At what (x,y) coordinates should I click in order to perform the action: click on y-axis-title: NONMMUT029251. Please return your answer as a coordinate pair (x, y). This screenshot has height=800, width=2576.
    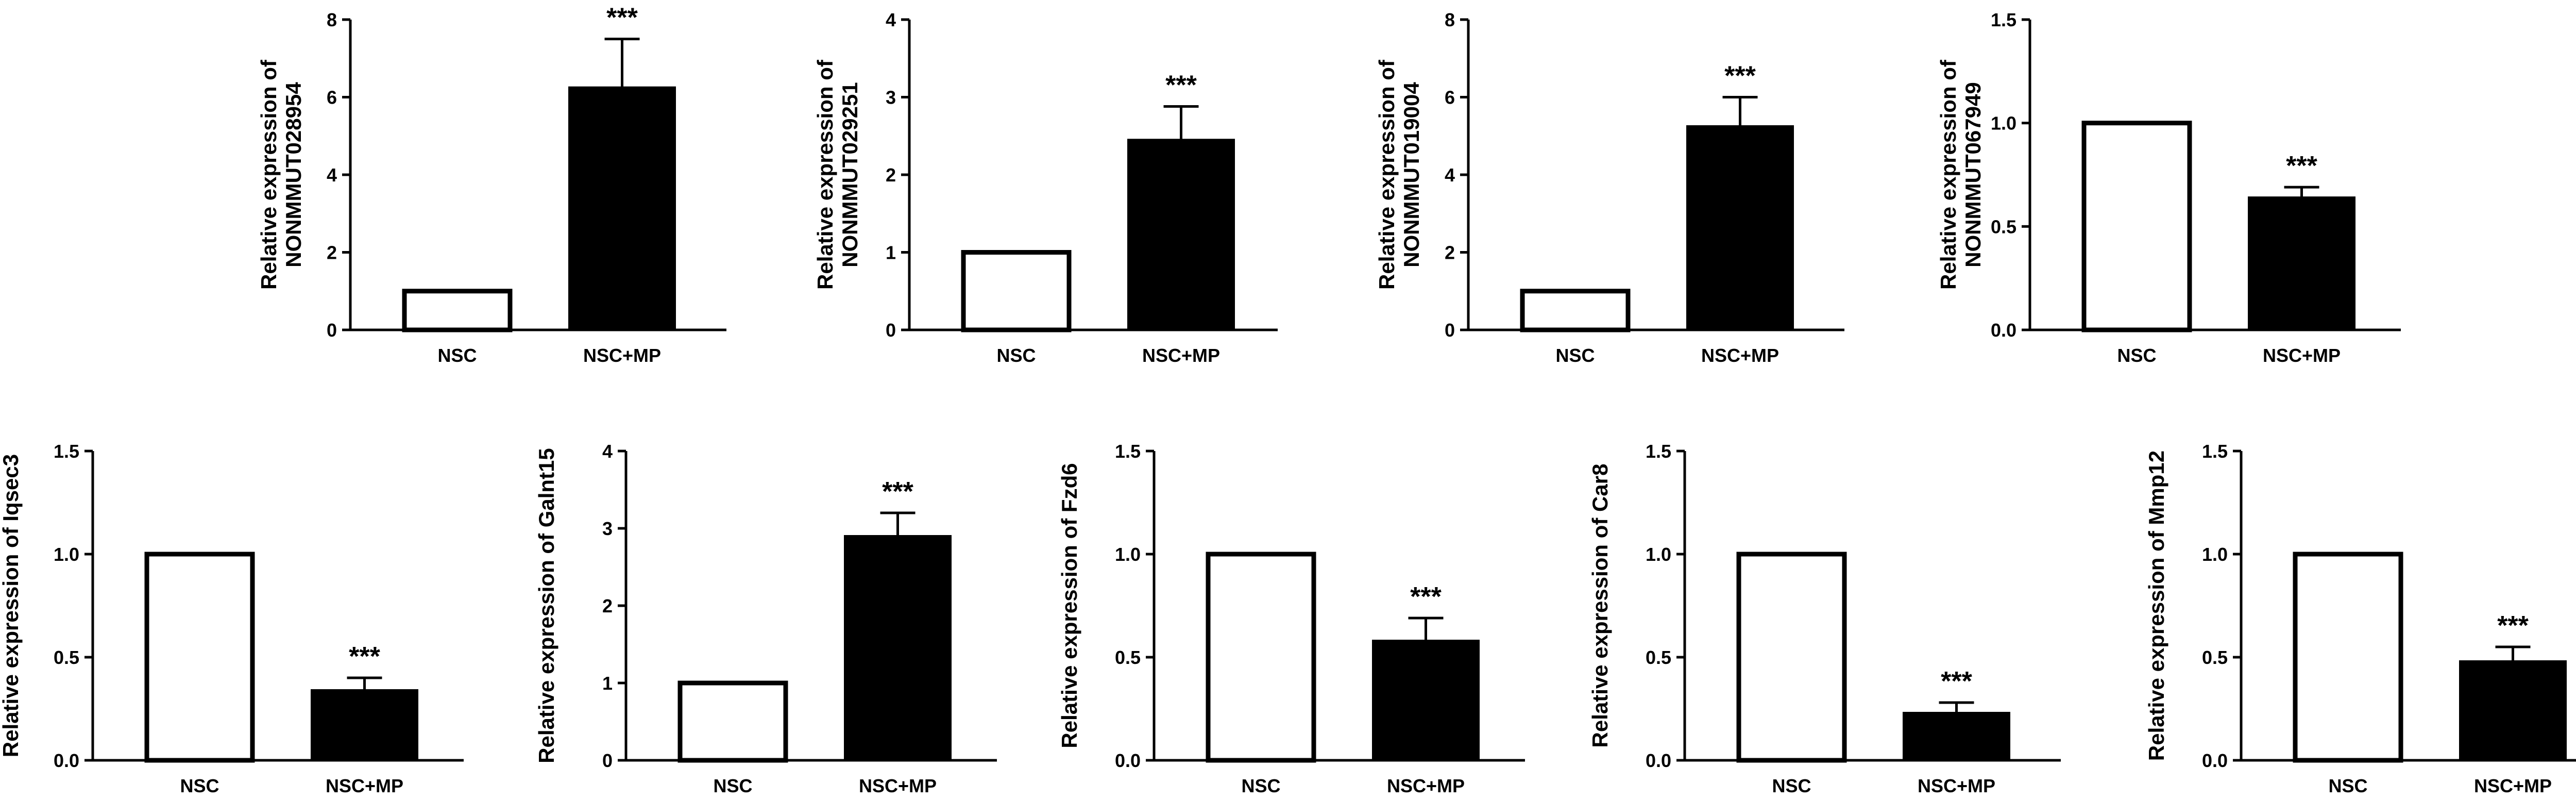
    Looking at the image, I should click on (850, 174).